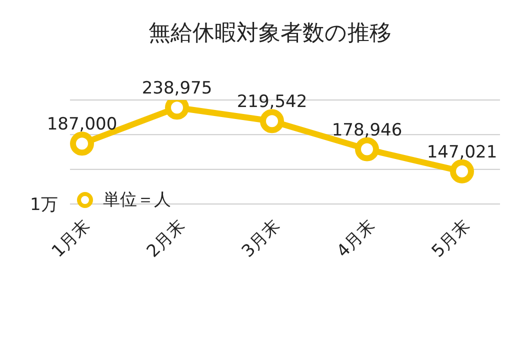 This screenshot has width=520, height=343. Describe the element at coordinates (82, 124) in the screenshot. I see `data-label: 187,000` at that location.